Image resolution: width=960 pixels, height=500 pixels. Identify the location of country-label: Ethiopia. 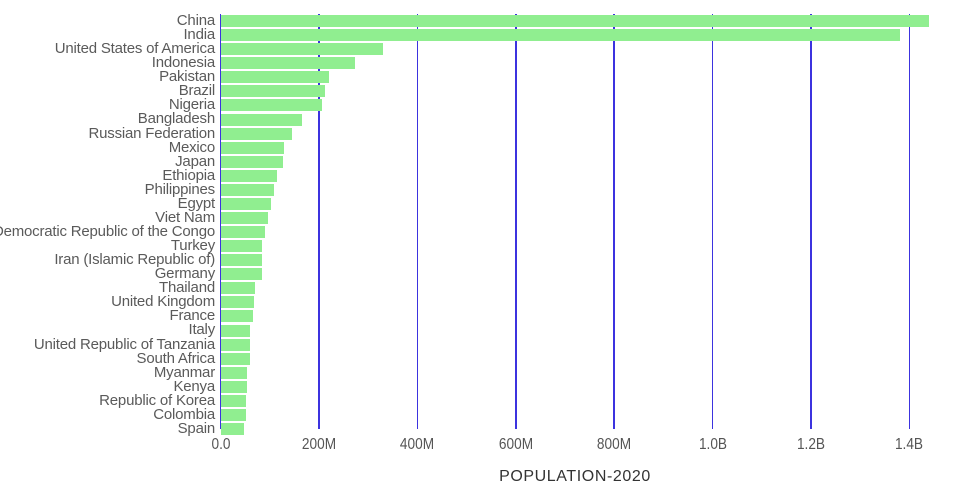
(188, 175).